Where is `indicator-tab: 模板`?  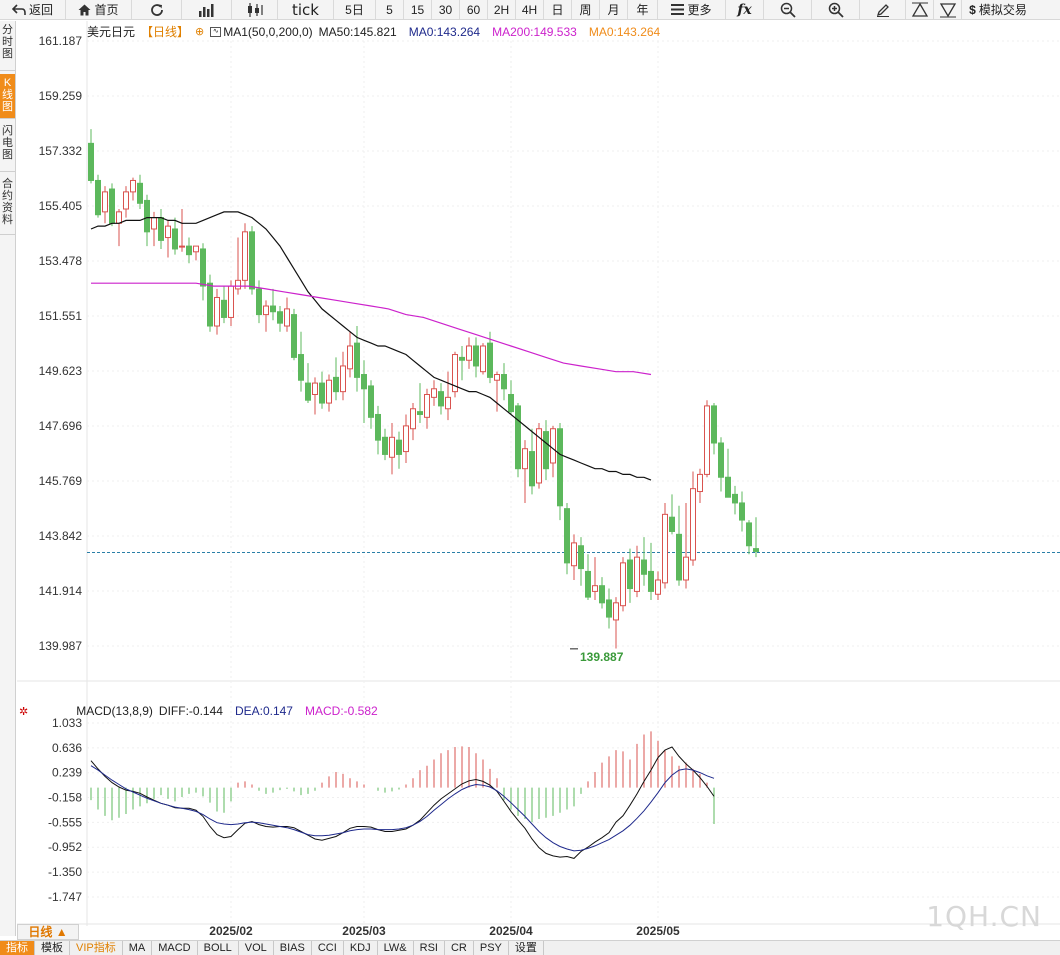 indicator-tab: 模板 is located at coordinates (52, 948).